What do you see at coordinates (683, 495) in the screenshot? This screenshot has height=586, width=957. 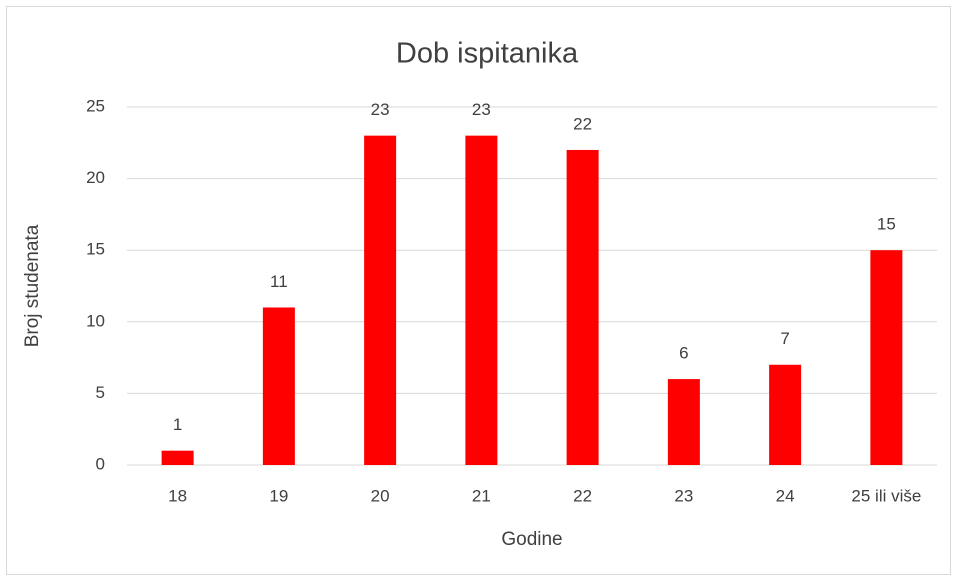 I see `x-tick-label: 23` at bounding box center [683, 495].